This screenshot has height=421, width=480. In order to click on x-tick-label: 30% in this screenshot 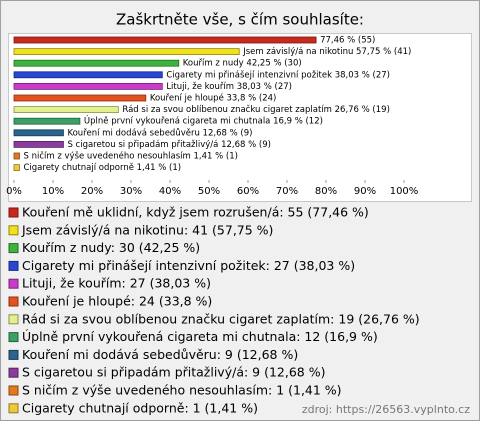, I will do `click(131, 191)`.